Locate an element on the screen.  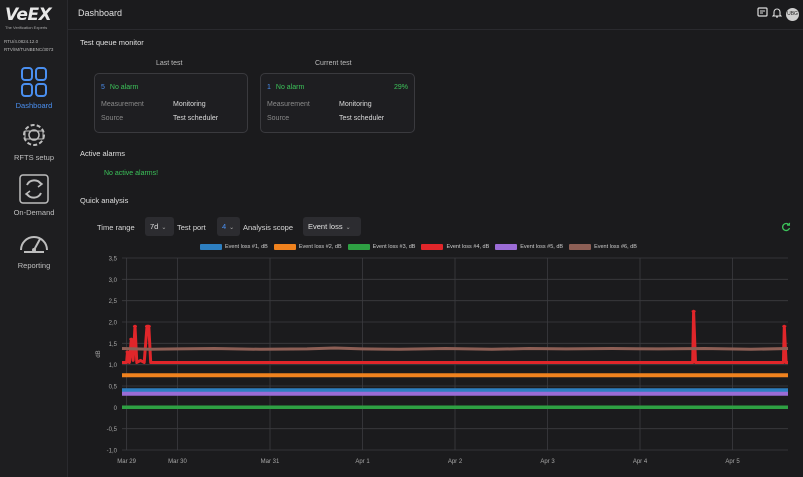
test-port-label: Test port is located at coordinates (191, 227).